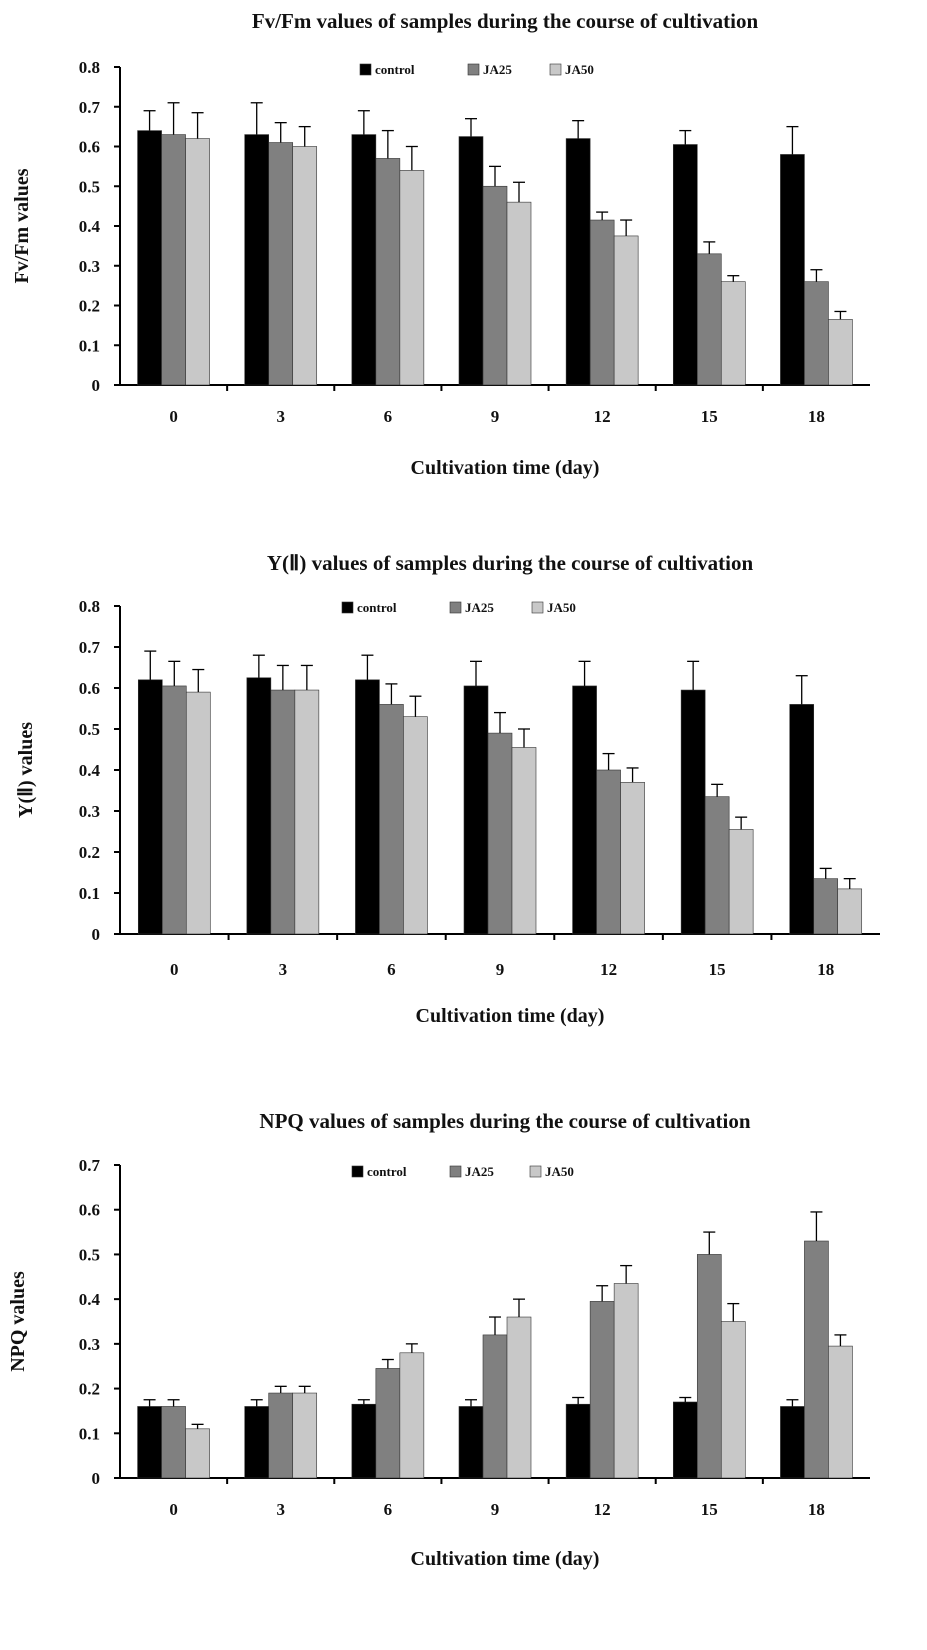 This screenshot has width=927, height=1650. Describe the element at coordinates (89, 147) in the screenshot. I see `y-tick-label: 0.6` at that location.